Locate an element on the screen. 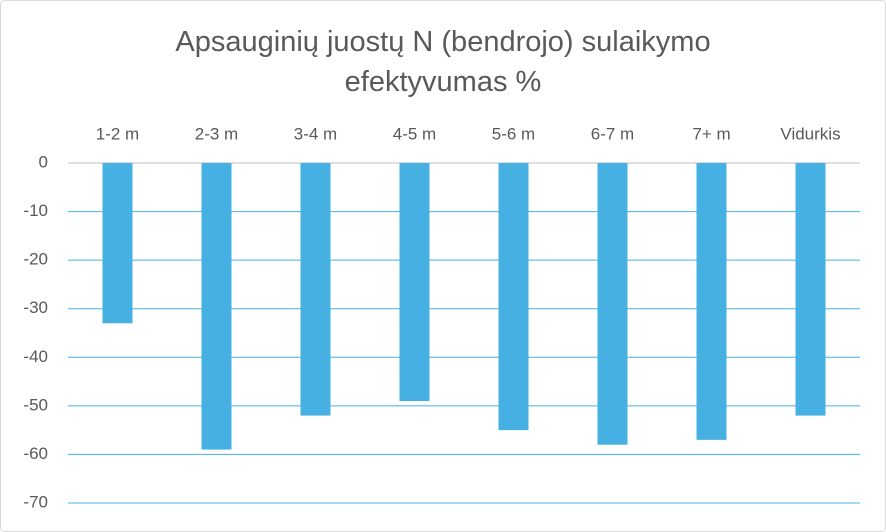 The width and height of the screenshot is (886, 532). x-tick-label: 3-4 m is located at coordinates (315, 133).